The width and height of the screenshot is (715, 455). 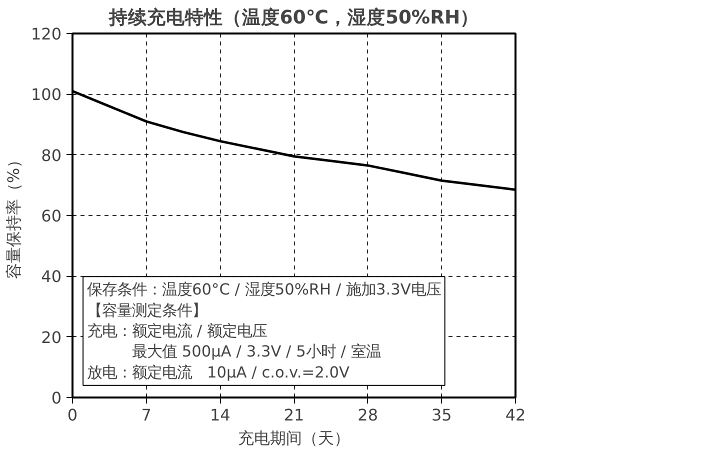 What do you see at coordinates (264, 289) in the screenshot?
I see `annotation: 保存条件：温度60°C / 湿度50%RH / 施加3.3V电压` at bounding box center [264, 289].